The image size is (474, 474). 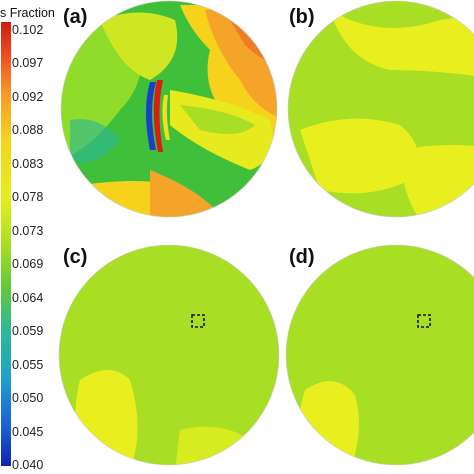 What do you see at coordinates (28, 297) in the screenshot?
I see `colorbar-tick-label: 0.064` at bounding box center [28, 297].